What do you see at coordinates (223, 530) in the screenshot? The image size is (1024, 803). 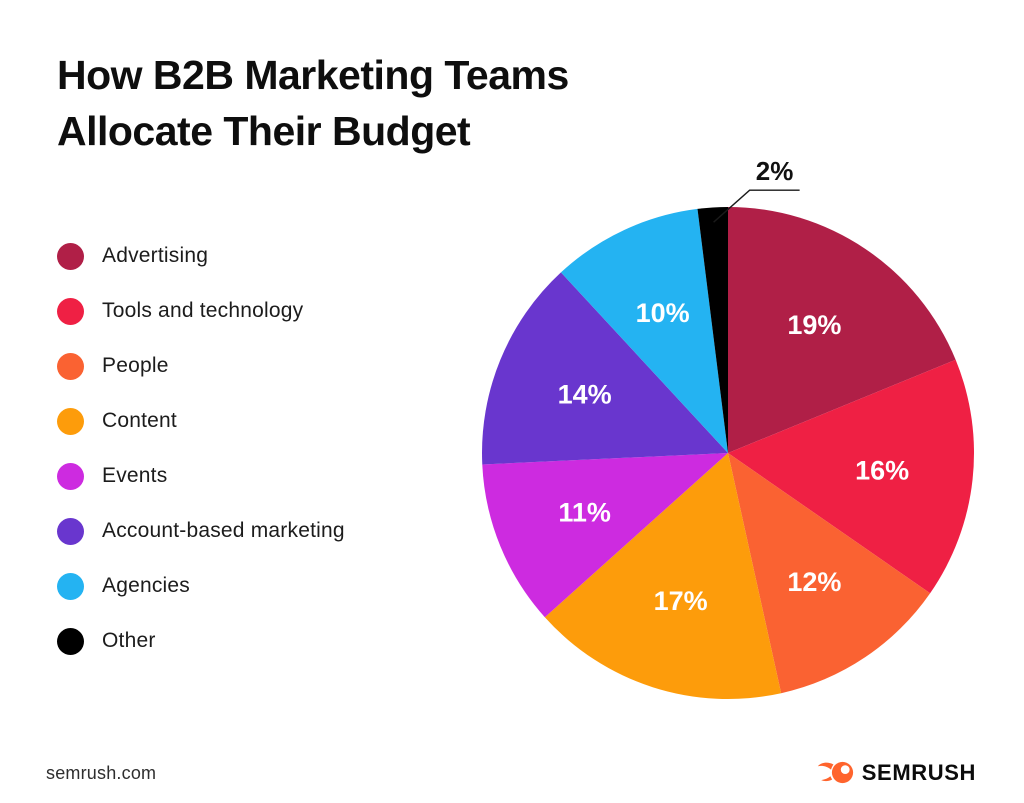 I see `legend-label: Account-based marketing` at bounding box center [223, 530].